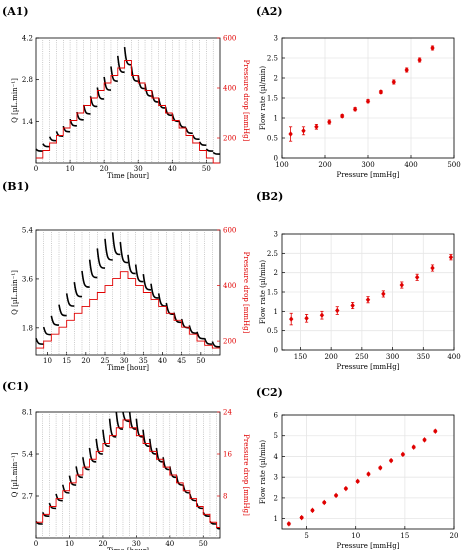 This screenshot has width=465, height=550. I want to click on y-tick-label: 4.2, so click(27, 39).